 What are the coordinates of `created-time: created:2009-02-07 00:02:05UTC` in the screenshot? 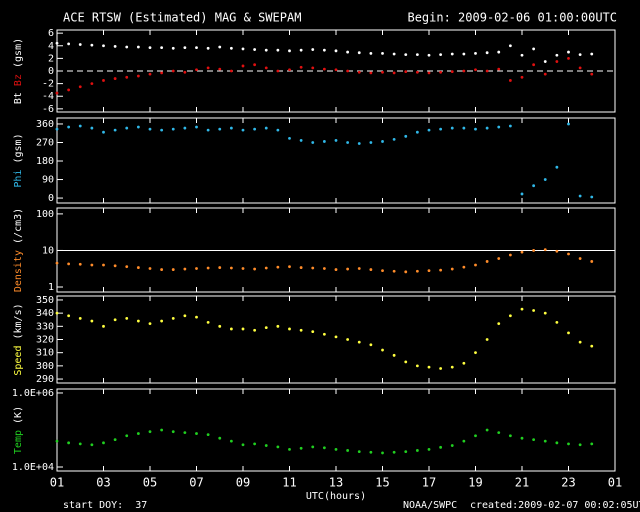 It's located at (555, 505).